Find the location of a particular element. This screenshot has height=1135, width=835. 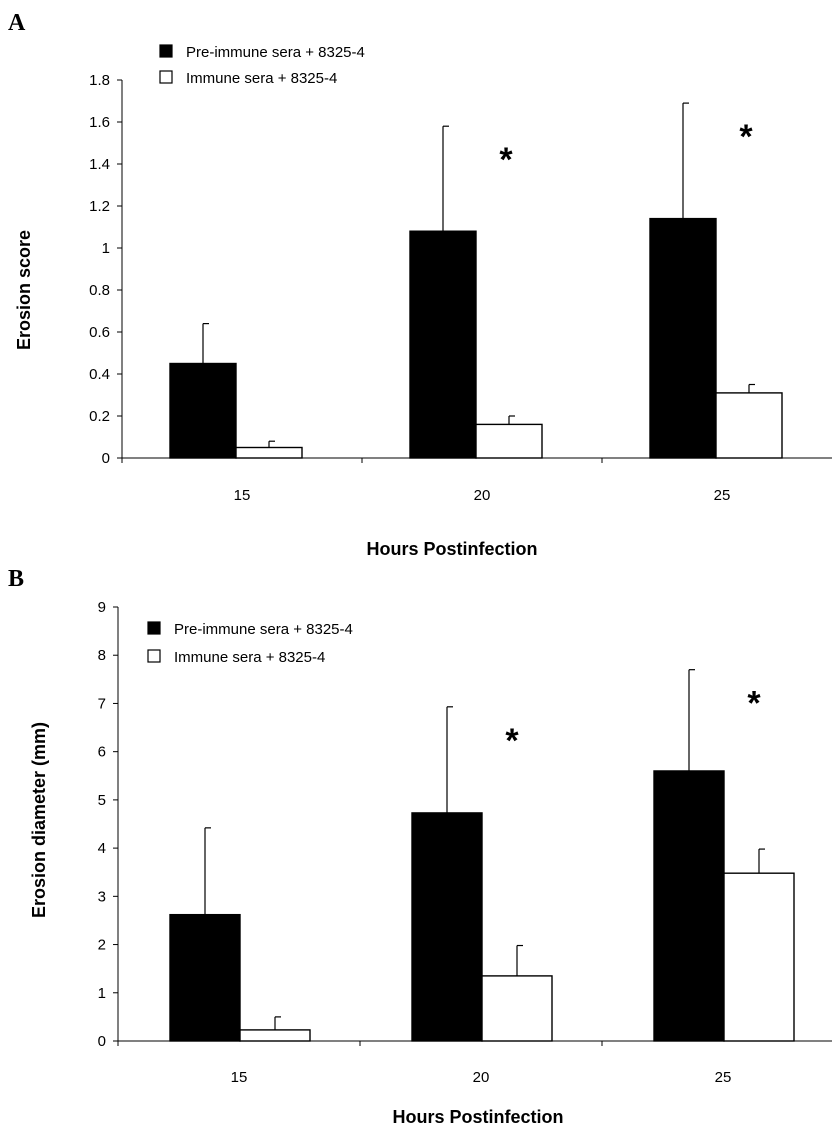

panel-b-y-tick-label: 8 is located at coordinates (102, 655).